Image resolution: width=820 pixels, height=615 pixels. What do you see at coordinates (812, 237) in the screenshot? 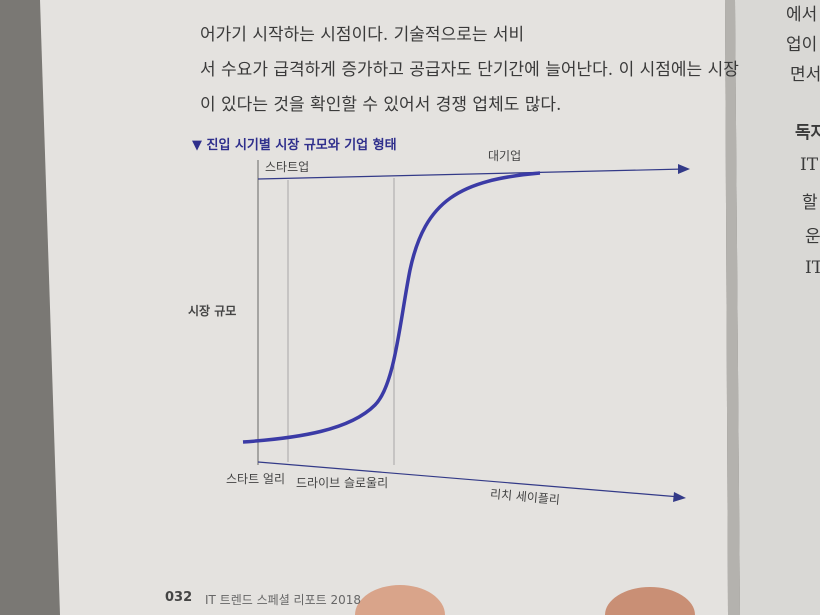
I see `right-fragment: 운` at bounding box center [812, 237].